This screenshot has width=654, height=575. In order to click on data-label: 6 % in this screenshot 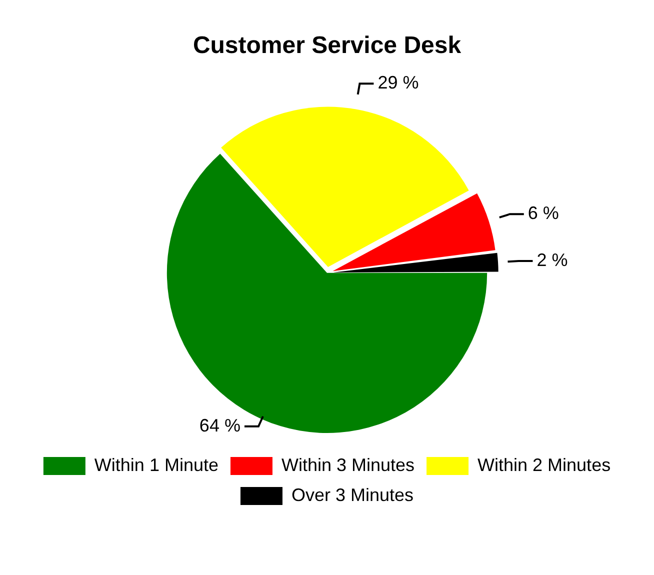, I will do `click(543, 213)`.